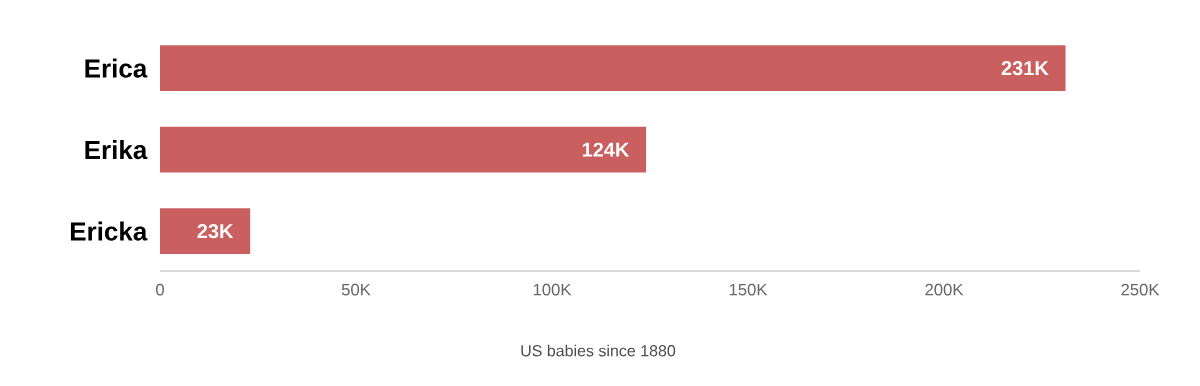  I want to click on x-tick-label: 50K, so click(356, 289).